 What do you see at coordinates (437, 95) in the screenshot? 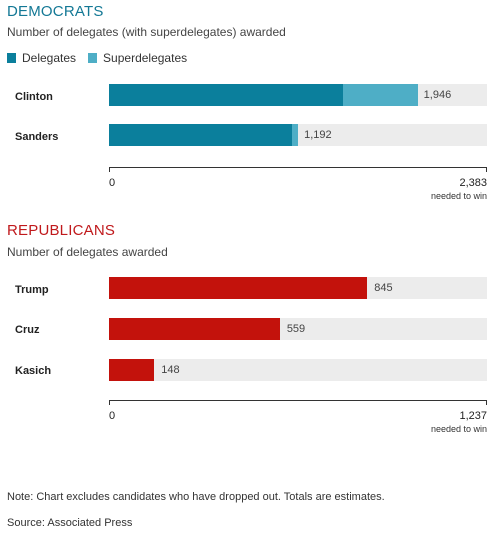
I see `value-label-clinton: 1,946` at bounding box center [437, 95].